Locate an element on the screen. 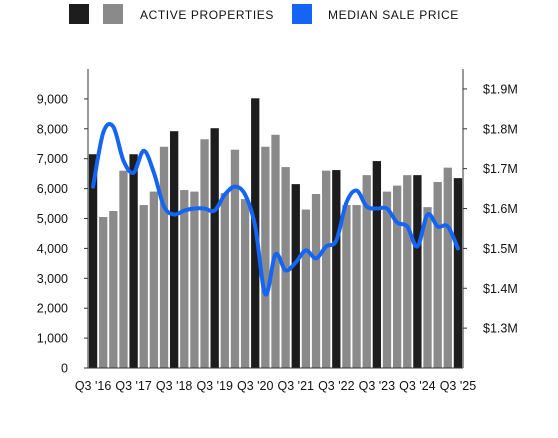  right-tick-label: $1.4M is located at coordinates (500, 289).